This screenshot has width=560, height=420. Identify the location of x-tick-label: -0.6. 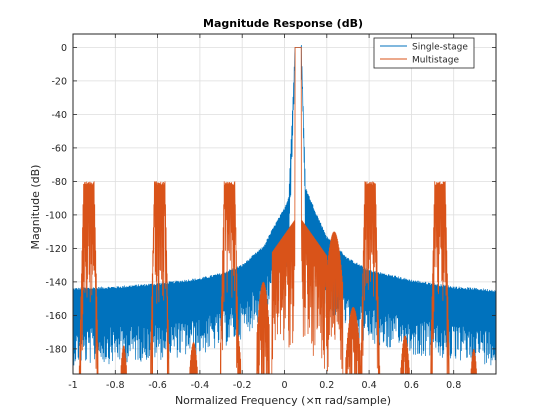
(157, 385).